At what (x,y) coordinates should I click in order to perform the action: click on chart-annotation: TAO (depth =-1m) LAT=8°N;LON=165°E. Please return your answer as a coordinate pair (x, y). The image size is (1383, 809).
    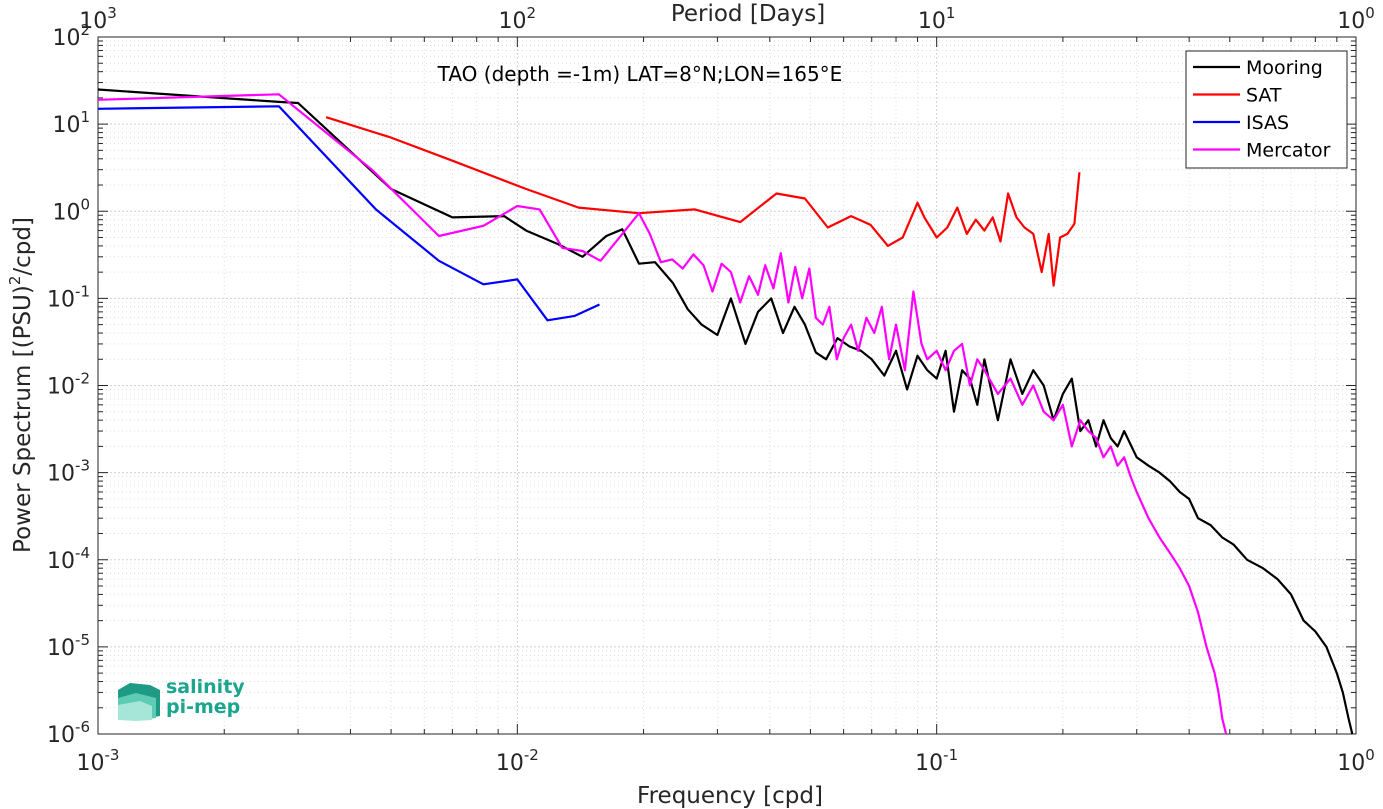
    Looking at the image, I should click on (640, 74).